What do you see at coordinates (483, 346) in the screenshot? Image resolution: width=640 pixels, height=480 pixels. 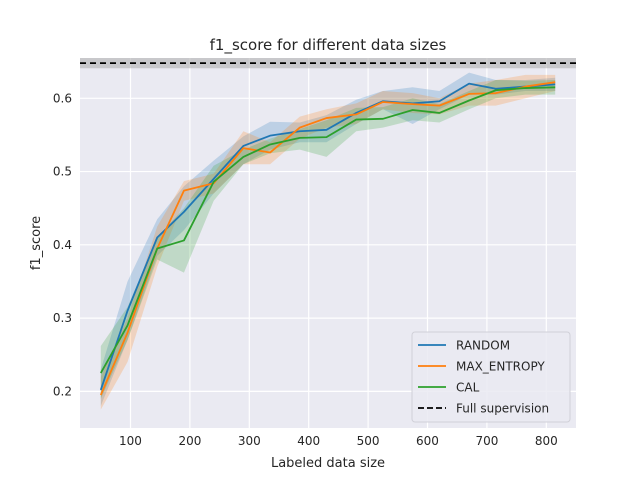 I see `legend-label: RANDOM` at bounding box center [483, 346].